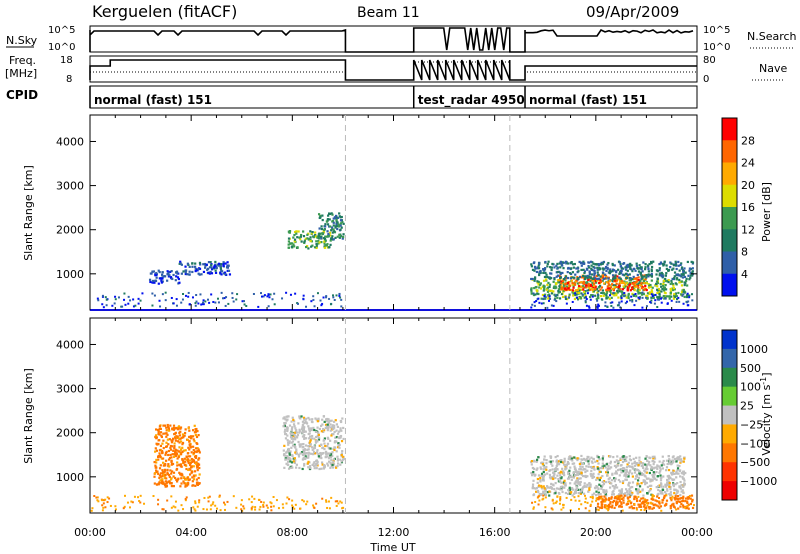 The width and height of the screenshot is (800, 554). I want to click on velocity-colorbar-tick: 100, so click(750, 387).